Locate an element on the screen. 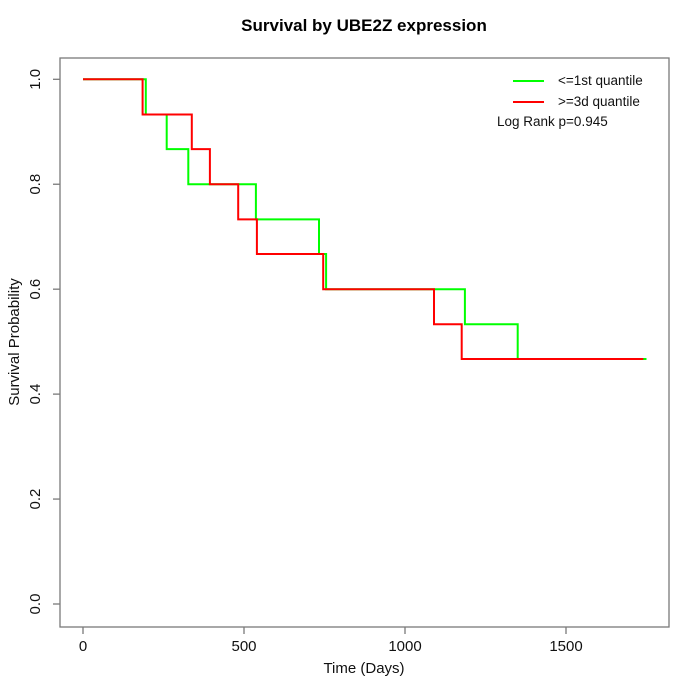 The image size is (700, 700). y-tick-label: 0.2 is located at coordinates (35, 499).